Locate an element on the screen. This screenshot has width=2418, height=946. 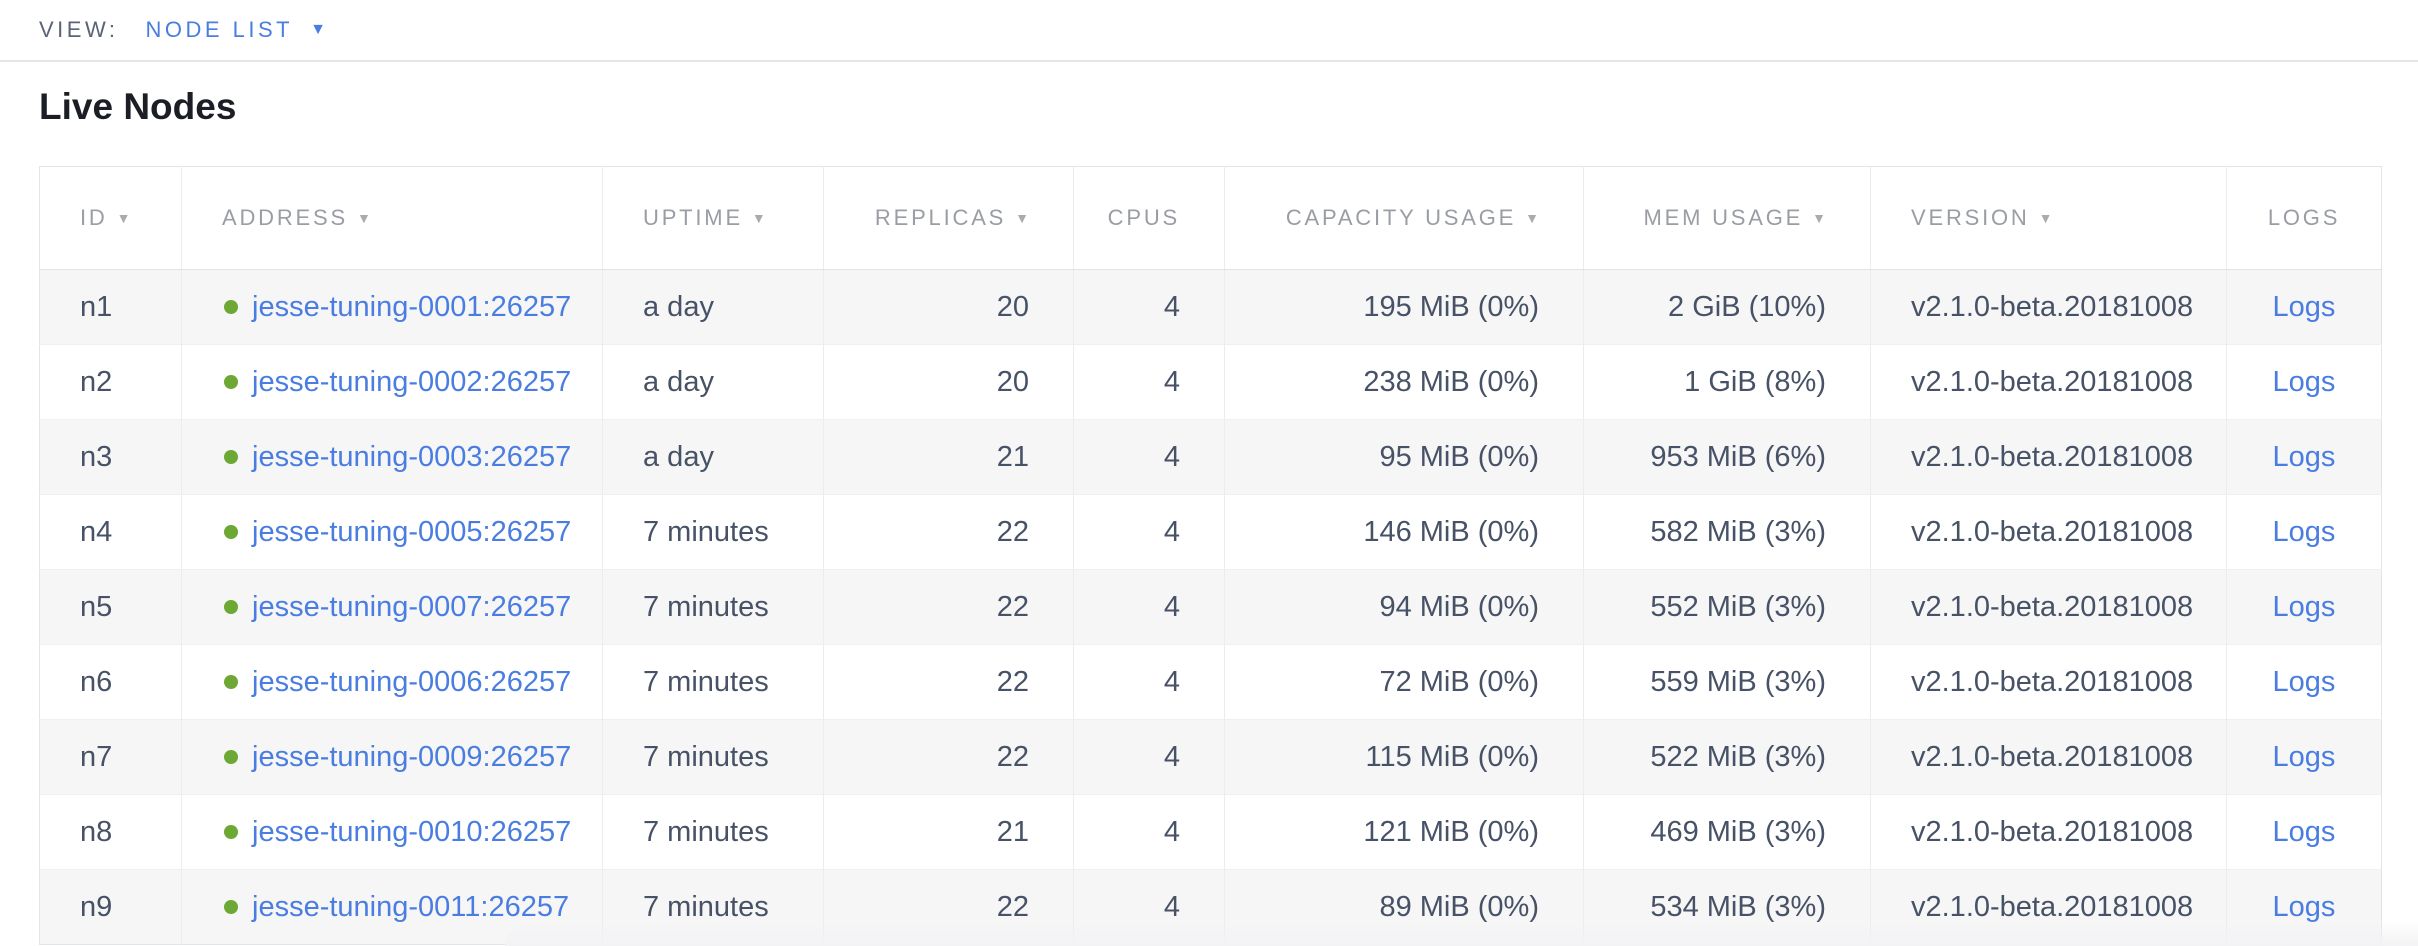
node-mem-usage: 552 MiB (3%) is located at coordinates (1738, 606).